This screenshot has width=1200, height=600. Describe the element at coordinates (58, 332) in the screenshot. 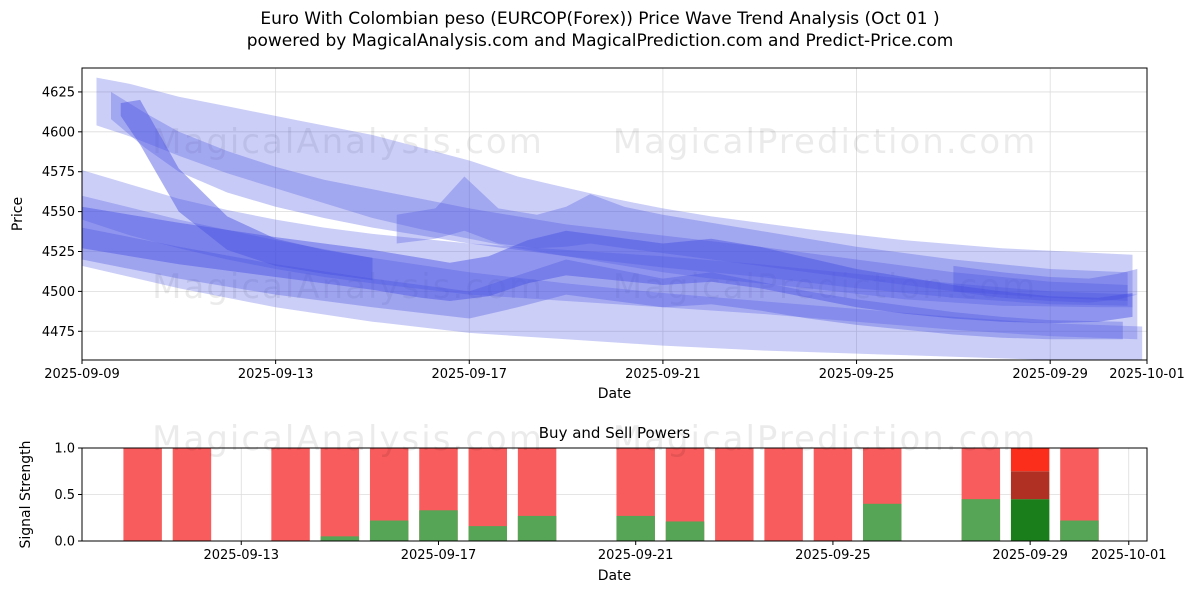

I see `y-tick-label: 4475` at that location.